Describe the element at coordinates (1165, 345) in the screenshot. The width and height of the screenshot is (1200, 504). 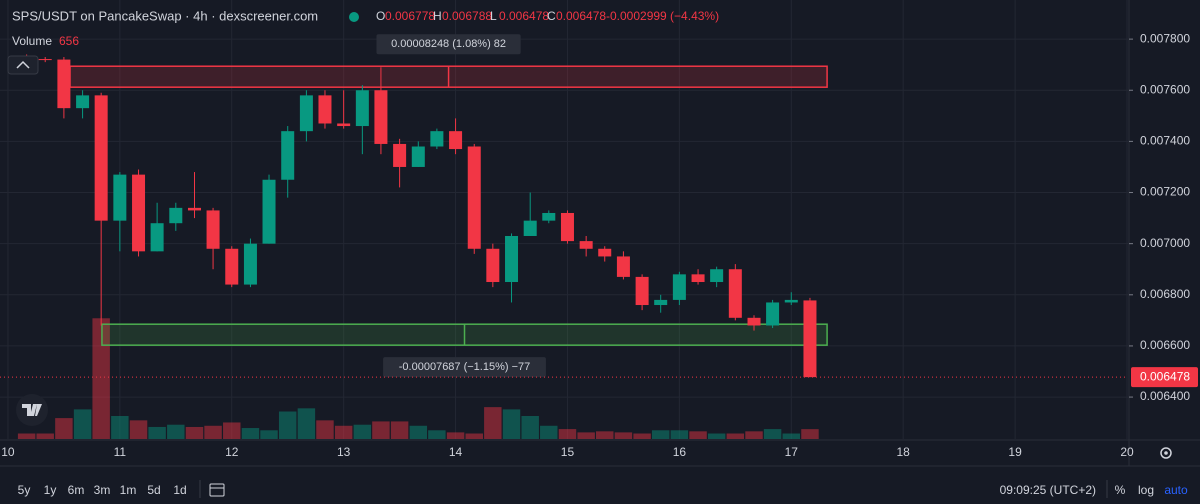
I see `y-tick-label: 0.006600` at that location.